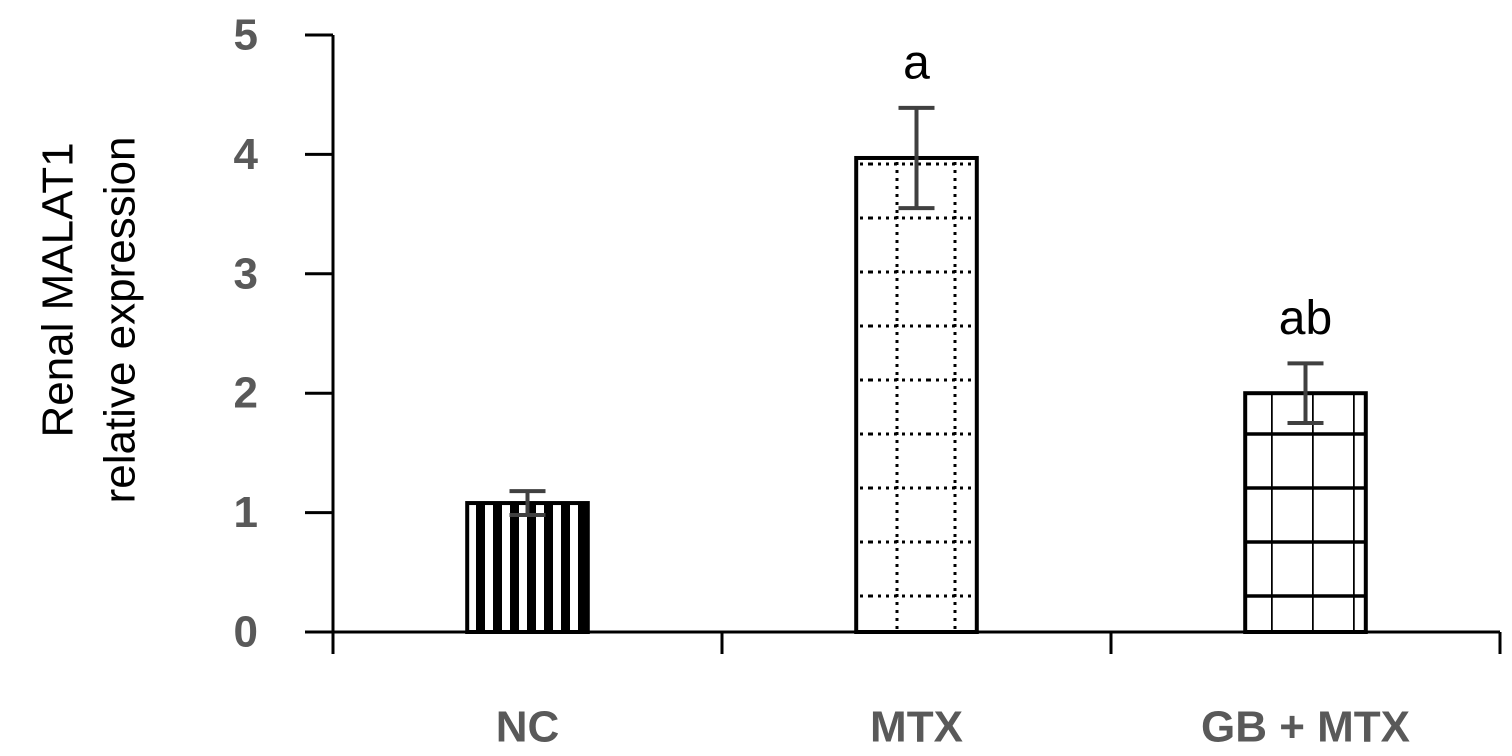 The image size is (1512, 756). I want to click on x-tick-label: GB + MTX, so click(1305, 727).